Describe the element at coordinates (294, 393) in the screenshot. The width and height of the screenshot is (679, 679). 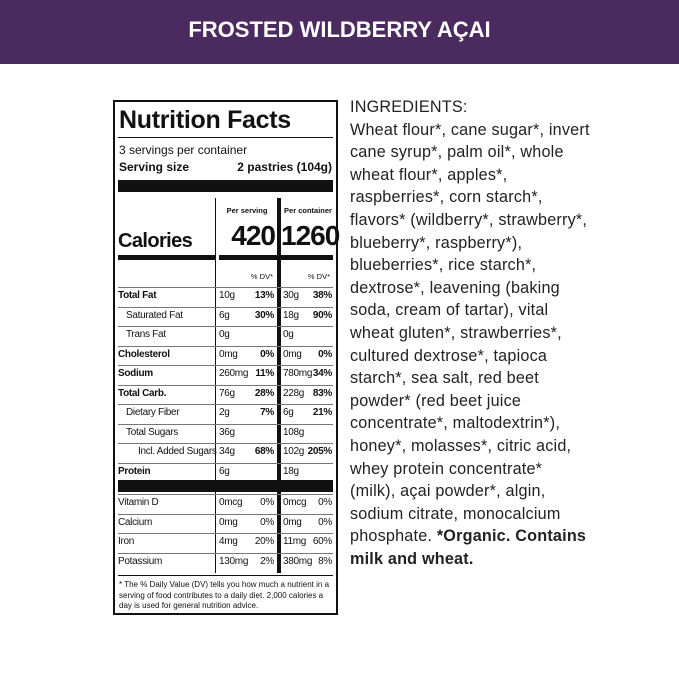
I see `amount: 228g` at that location.